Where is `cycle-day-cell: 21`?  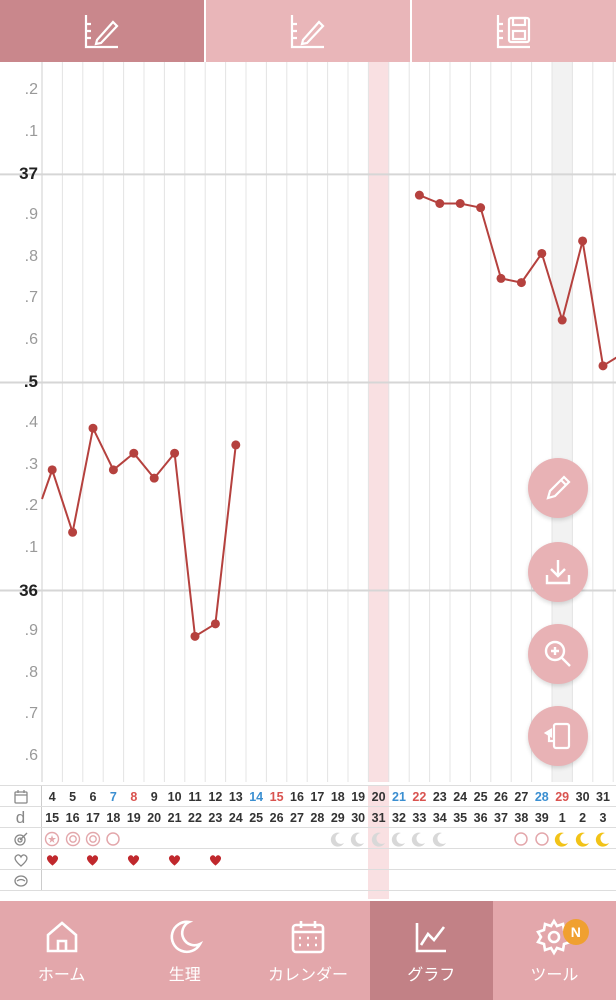 cycle-day-cell: 21 is located at coordinates (174, 817).